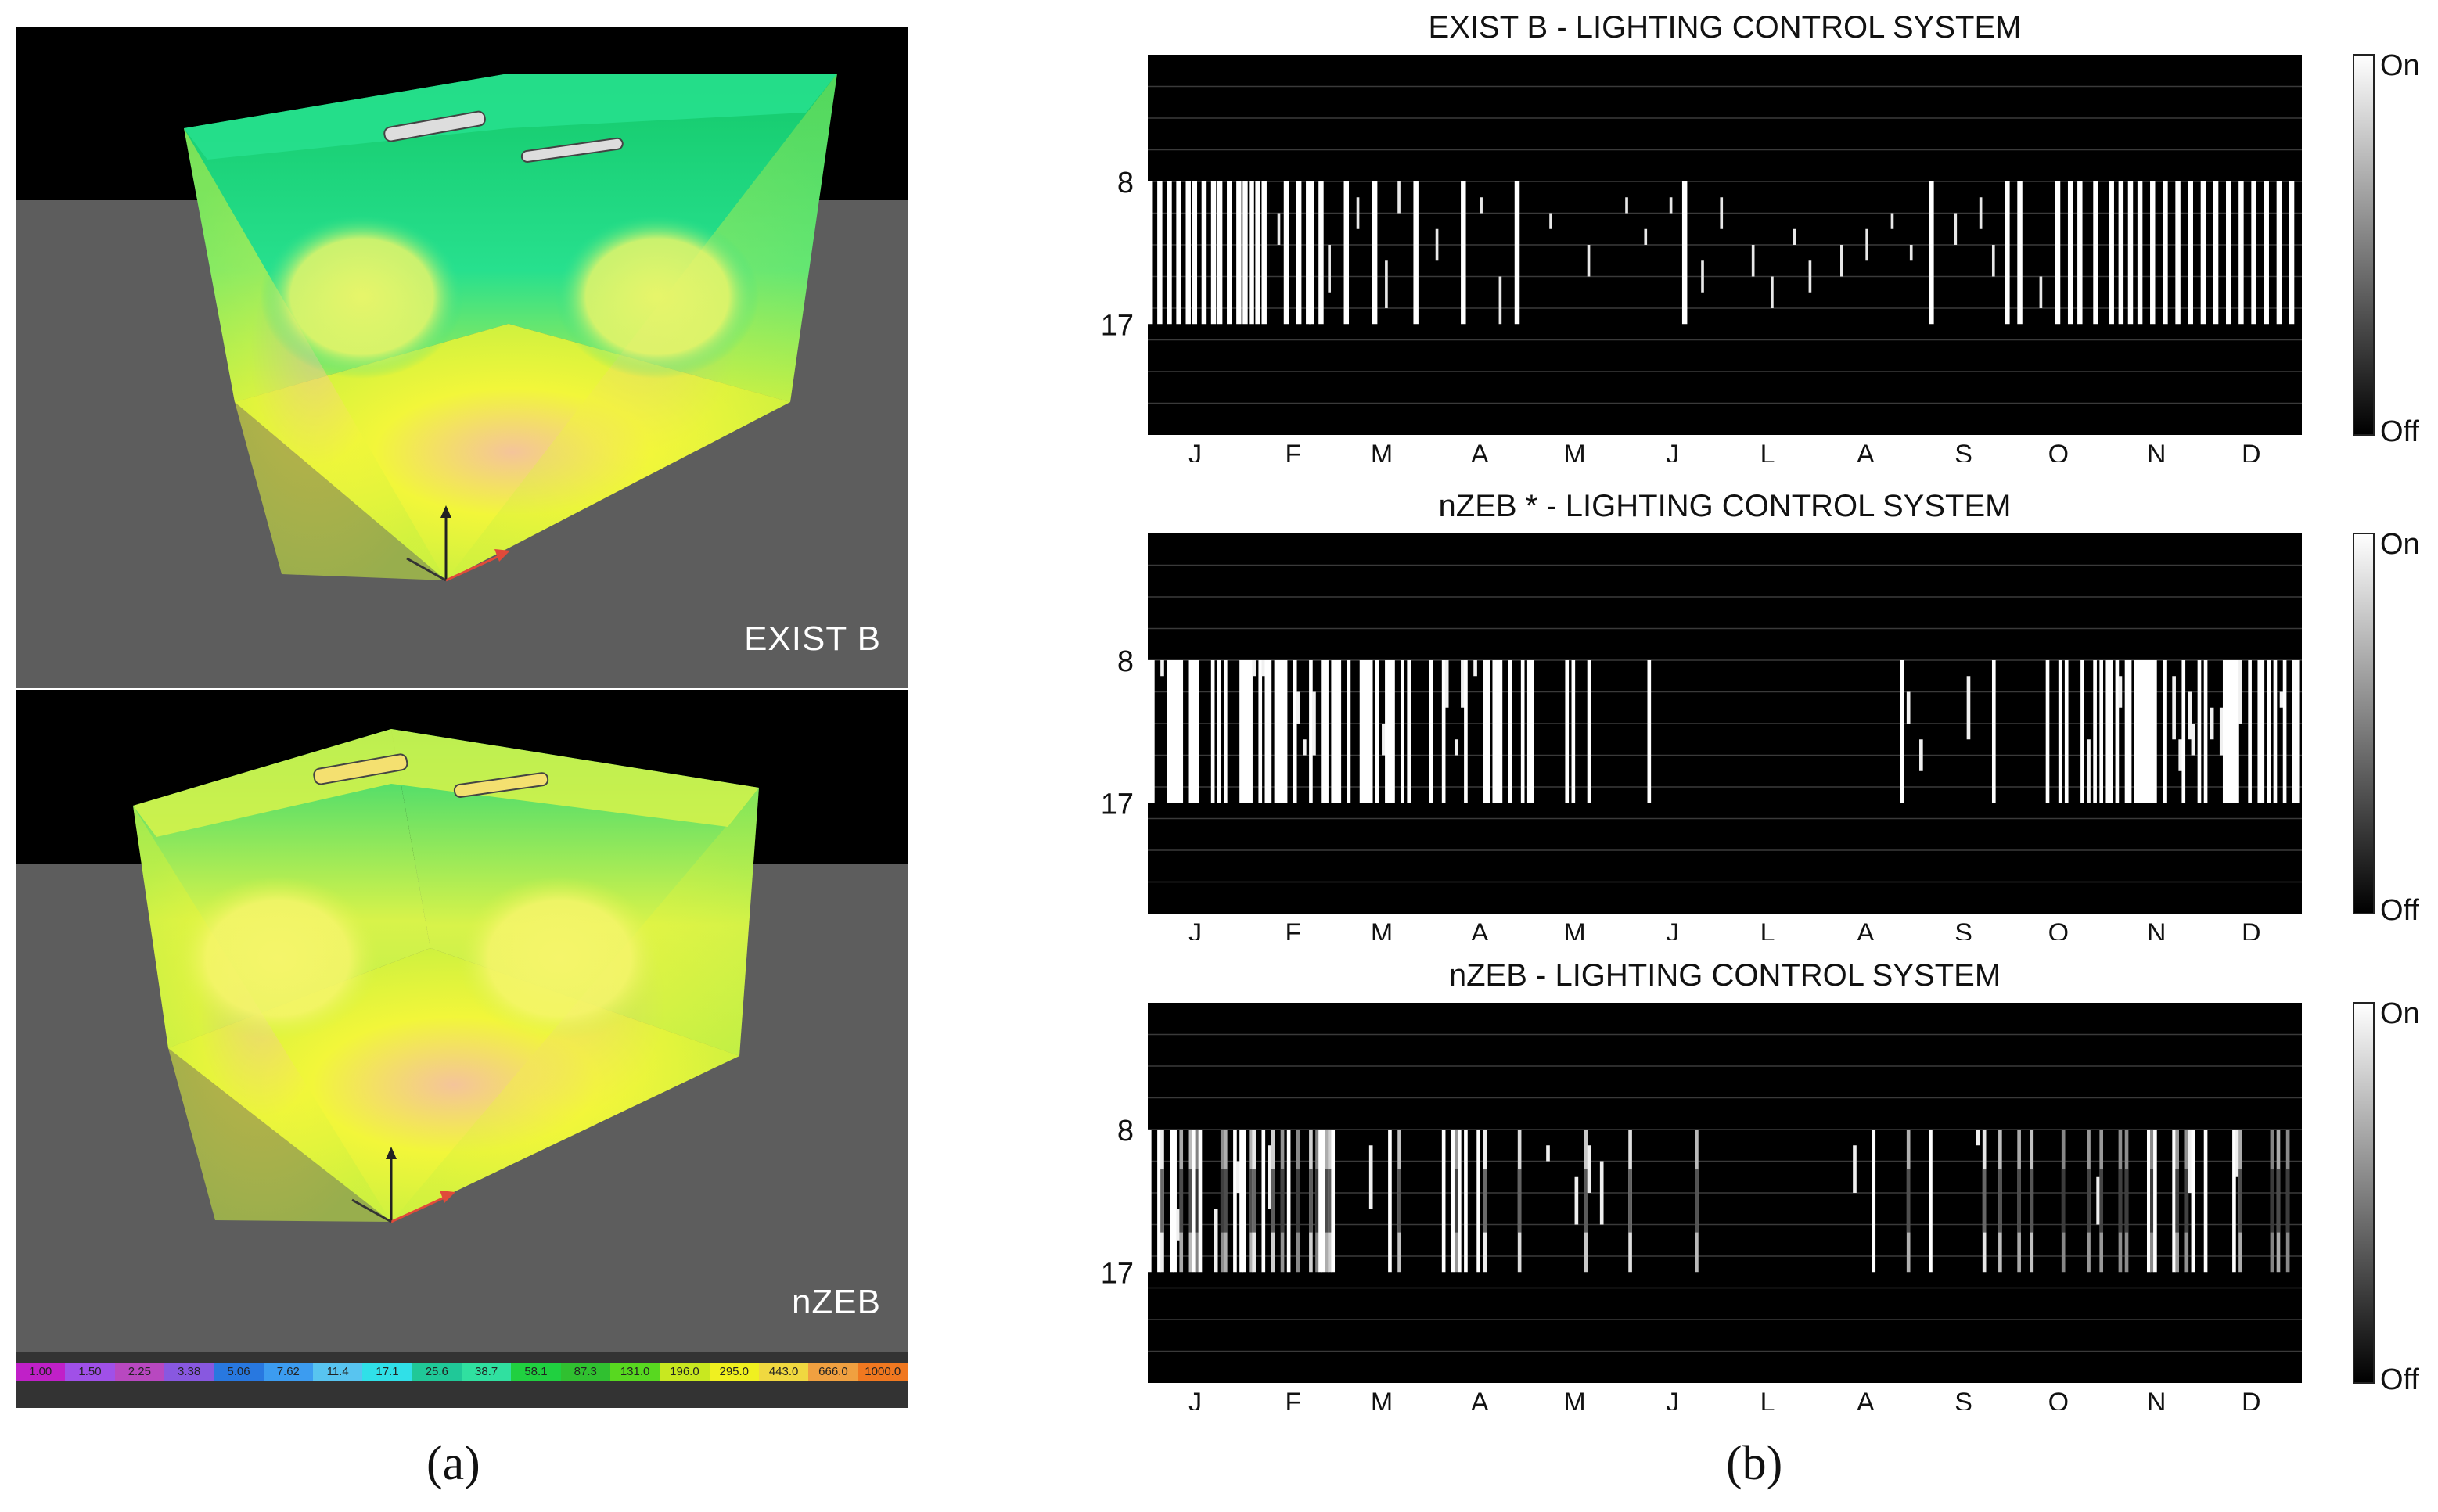 The width and height of the screenshot is (2438, 1512). What do you see at coordinates (1672, 451) in the screenshot?
I see `x-month-label: J` at bounding box center [1672, 451].